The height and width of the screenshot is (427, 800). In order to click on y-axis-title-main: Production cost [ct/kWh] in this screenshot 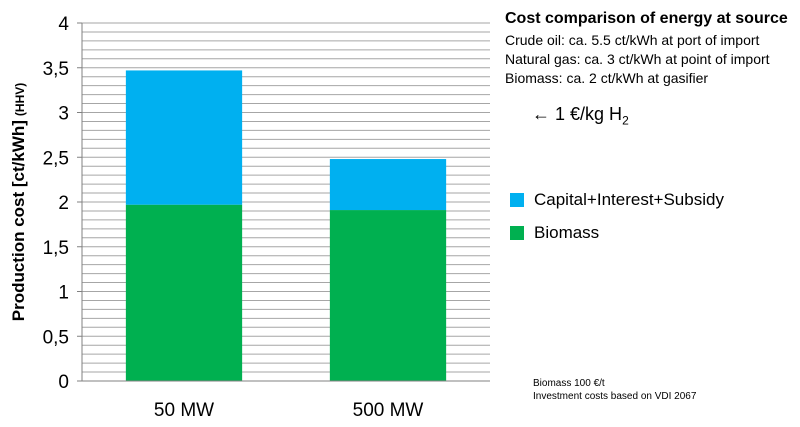, I will do `click(18, 220)`.